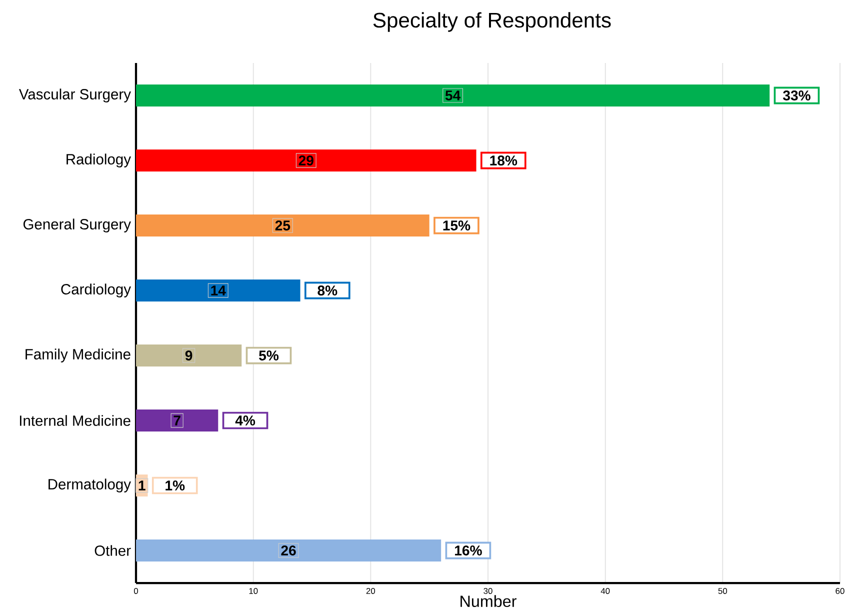 This screenshot has height=616, width=860. I want to click on data-label: 14, so click(218, 291).